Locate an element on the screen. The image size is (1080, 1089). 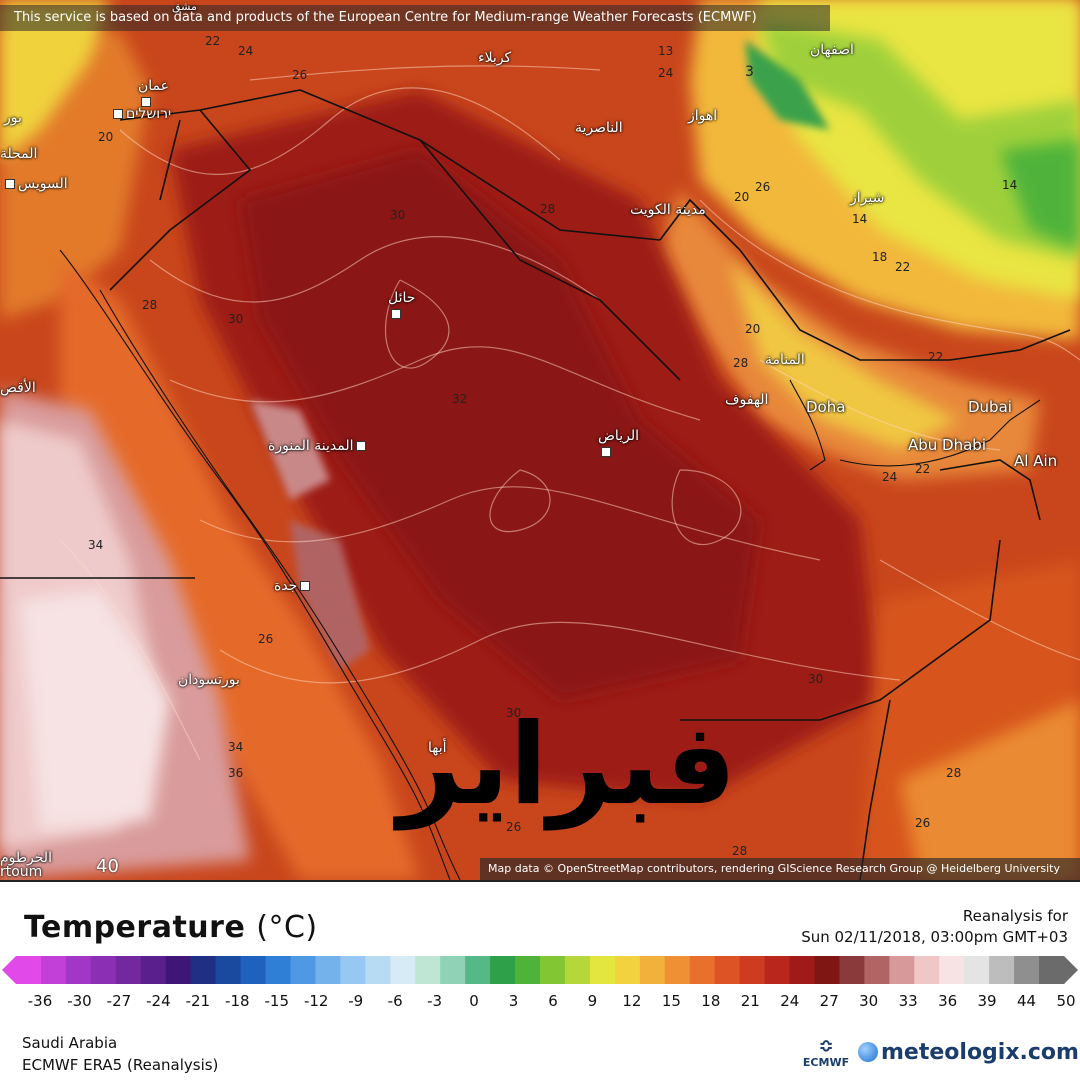
city-label: الناصرية is located at coordinates (599, 128).